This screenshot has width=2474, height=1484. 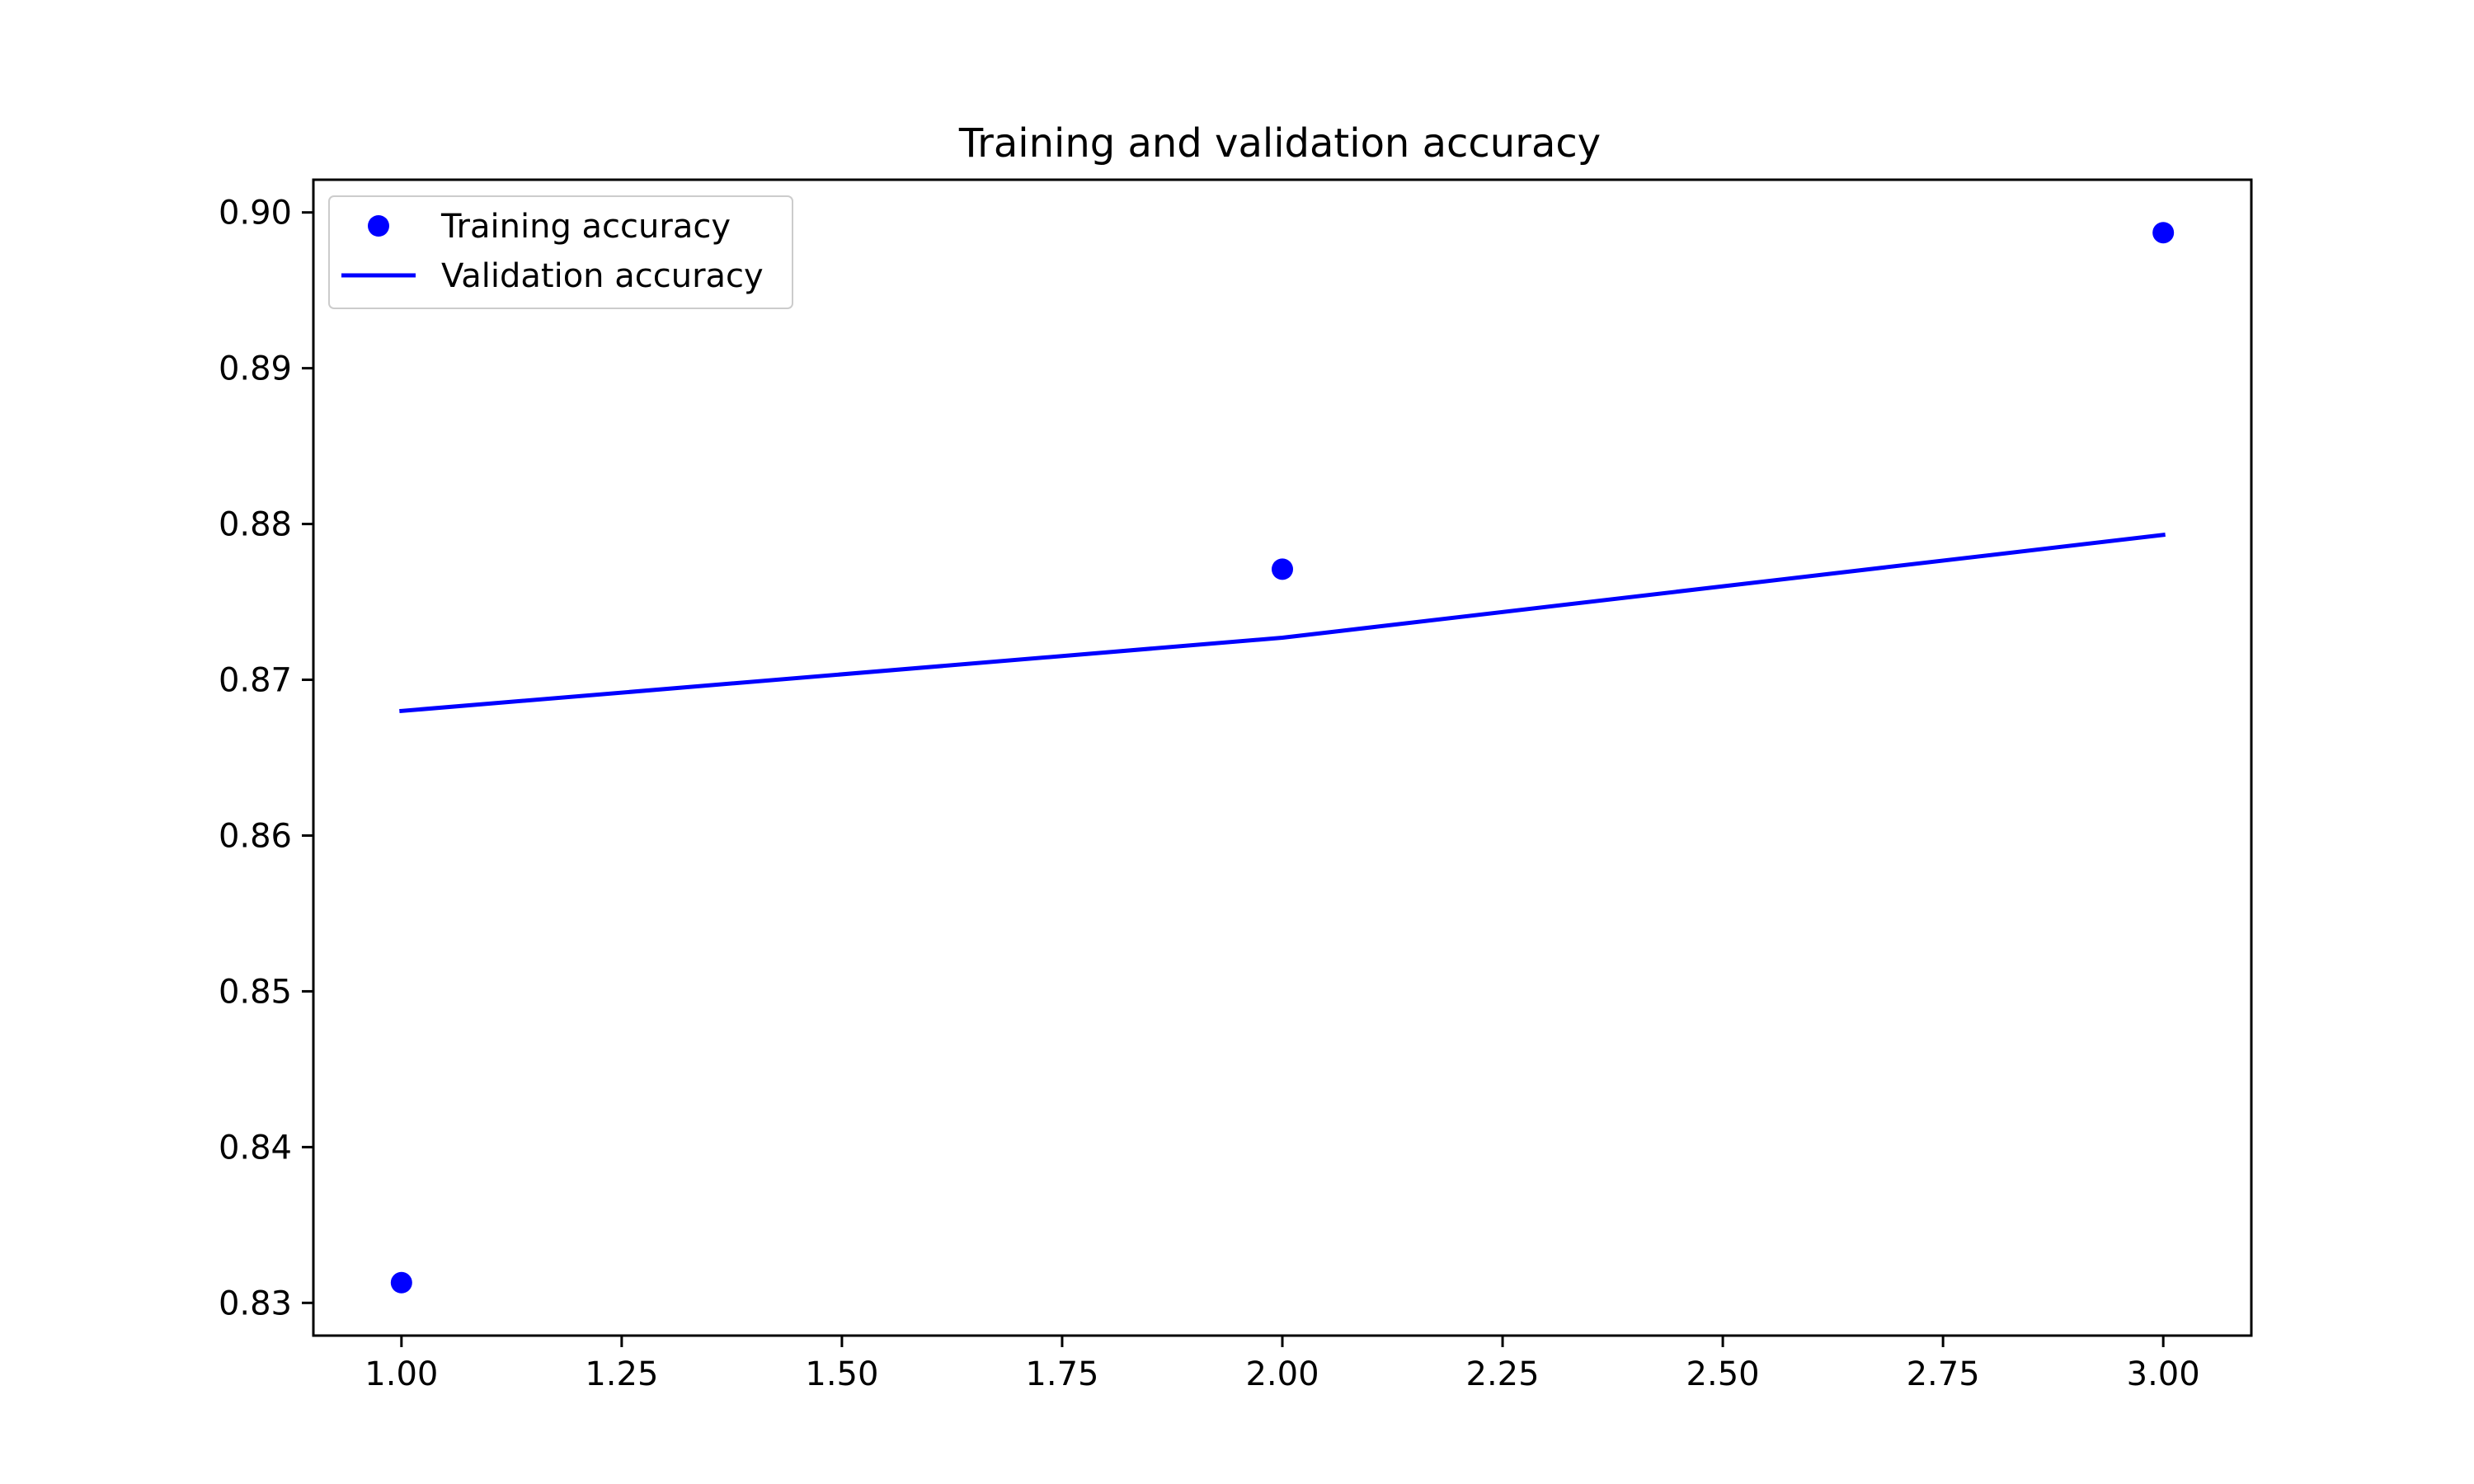 What do you see at coordinates (602, 276) in the screenshot?
I see `legend-label-validation-accuracy: Validation accuracy` at bounding box center [602, 276].